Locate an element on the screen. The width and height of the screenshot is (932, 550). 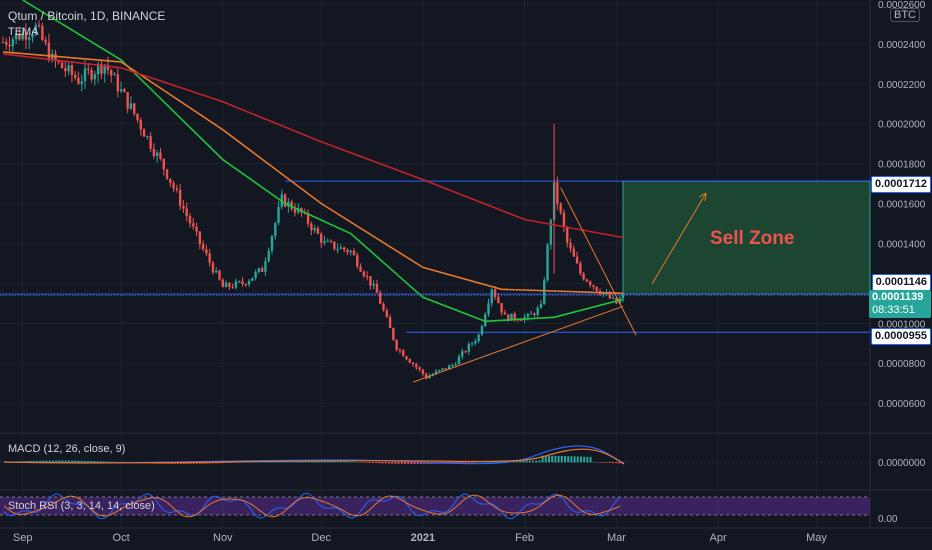
stoch-rsi-title: Stoch RSI (3, 3, 14, 14, close) is located at coordinates (81, 506).